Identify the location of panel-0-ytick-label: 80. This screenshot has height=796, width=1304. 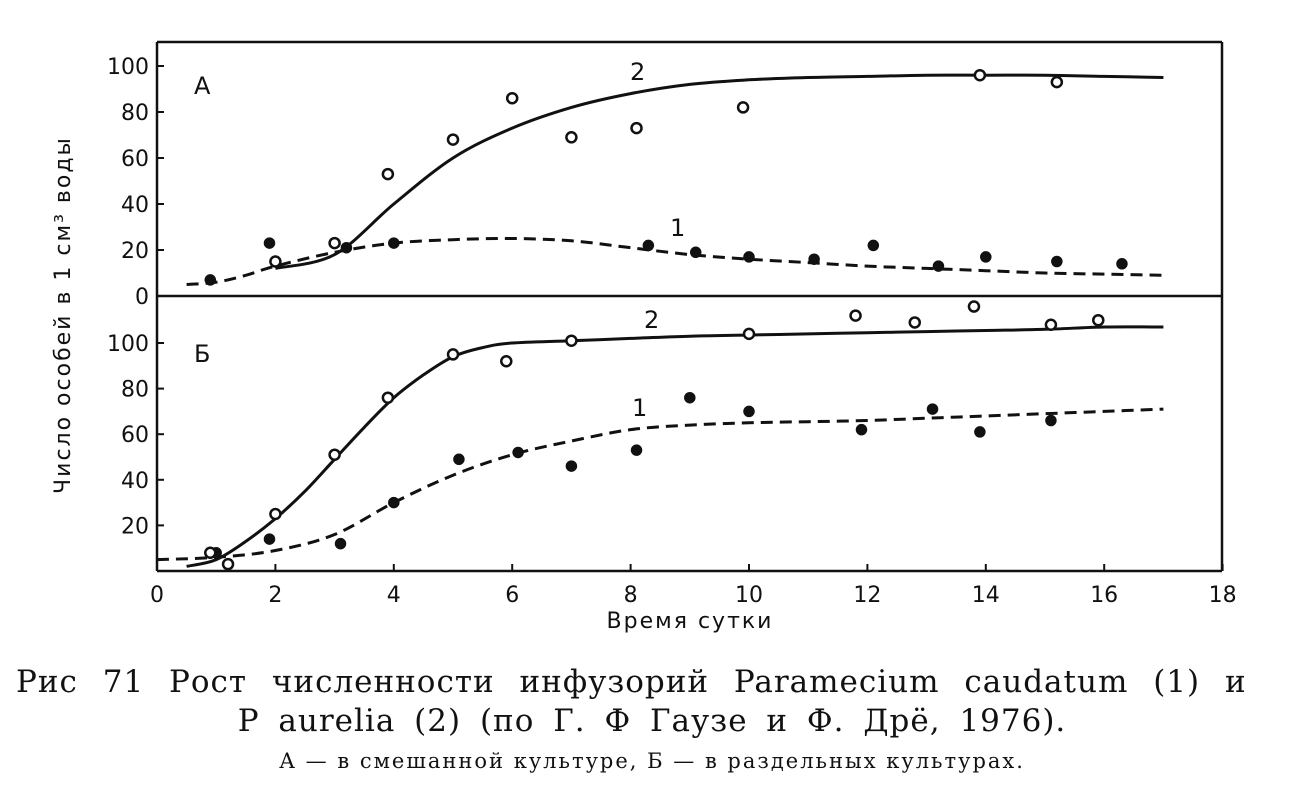
(135, 113).